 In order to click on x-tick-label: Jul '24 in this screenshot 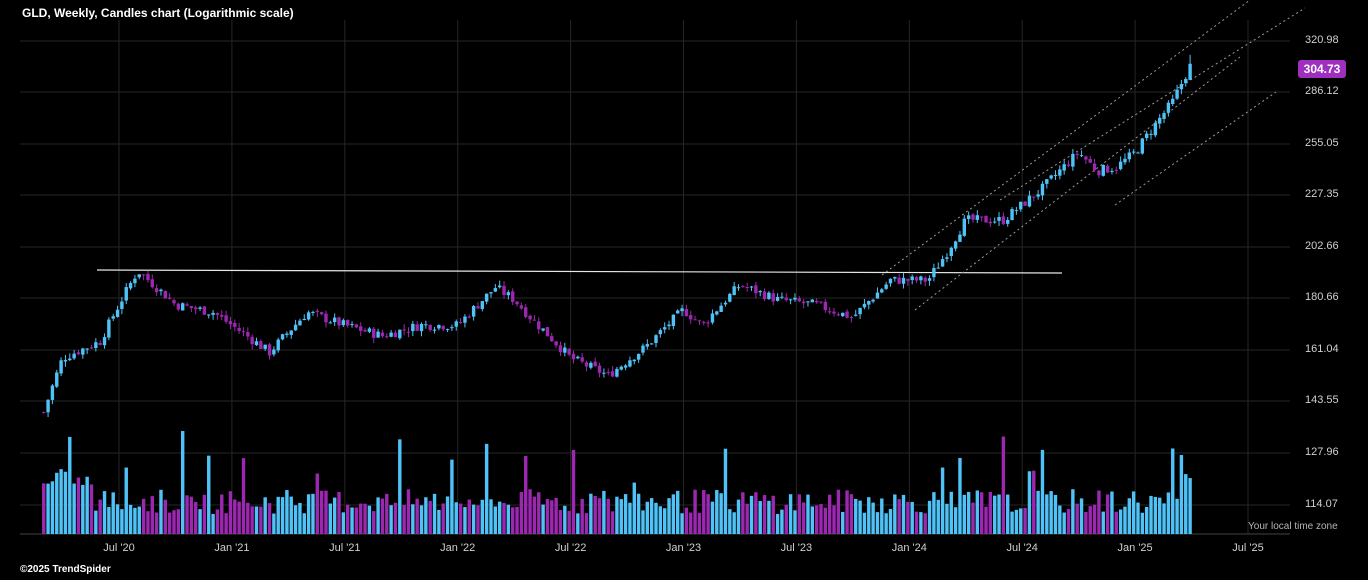, I will do `click(1022, 548)`.